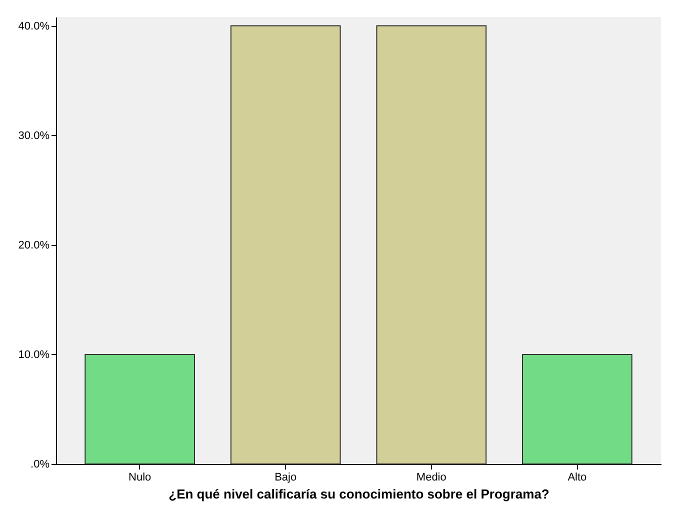 This screenshot has height=512, width=673. Describe the element at coordinates (431, 478) in the screenshot. I see `x-tick-label: Medio` at that location.